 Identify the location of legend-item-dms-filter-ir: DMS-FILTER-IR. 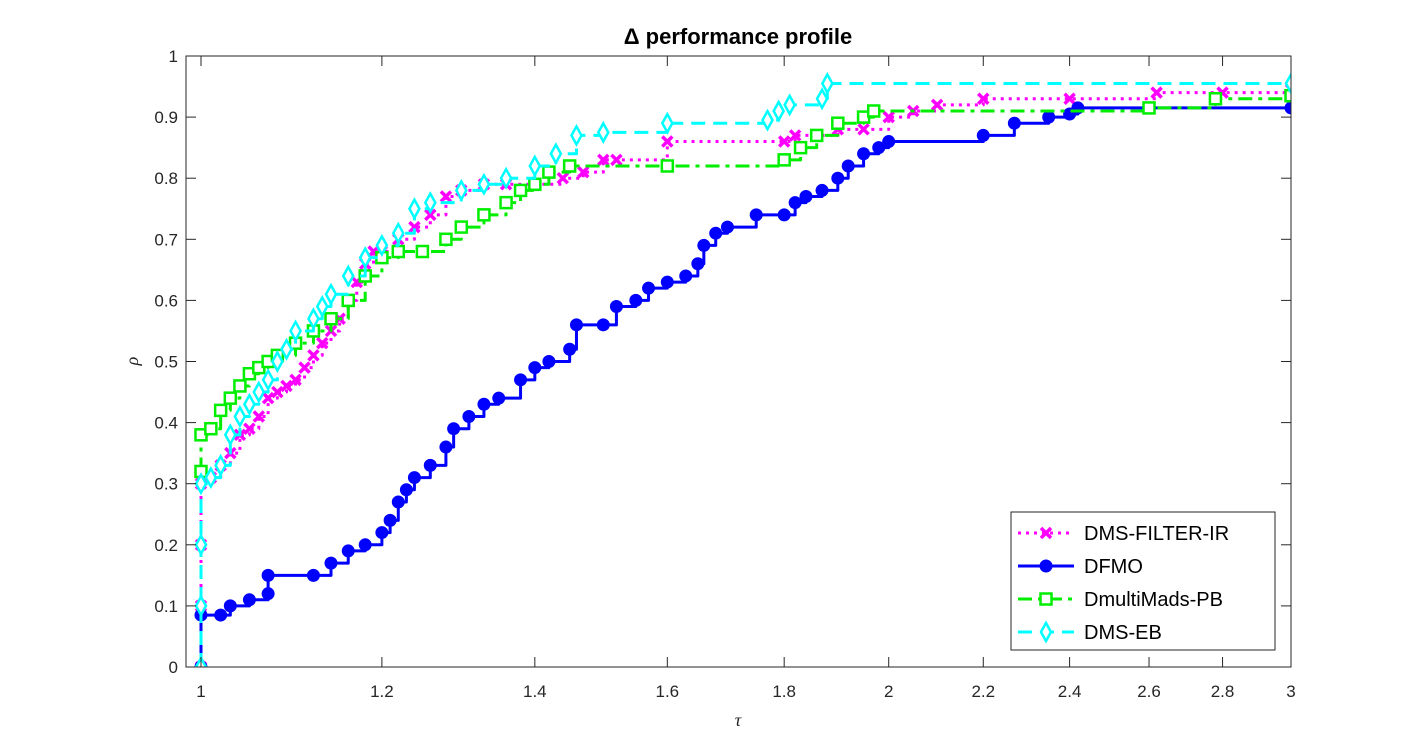
(1123, 534).